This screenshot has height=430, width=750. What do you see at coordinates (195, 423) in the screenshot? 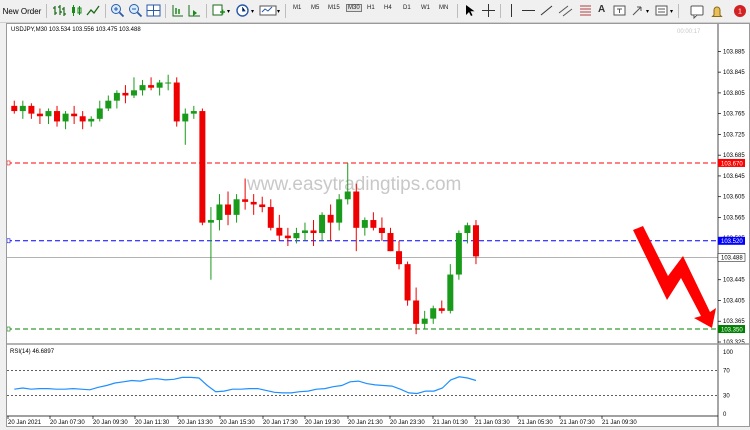
I see `time-tick-label: 20 Jan 13:30` at bounding box center [195, 423].